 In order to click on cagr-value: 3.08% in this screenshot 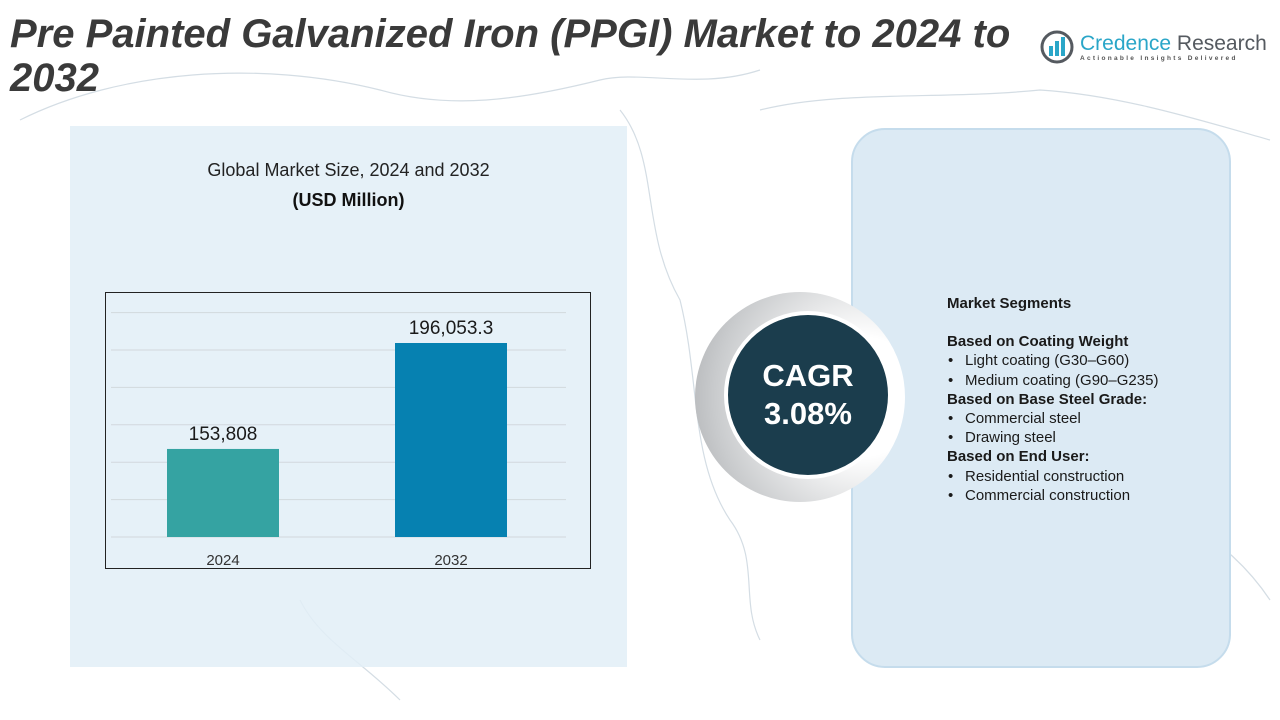, I will do `click(808, 413)`.